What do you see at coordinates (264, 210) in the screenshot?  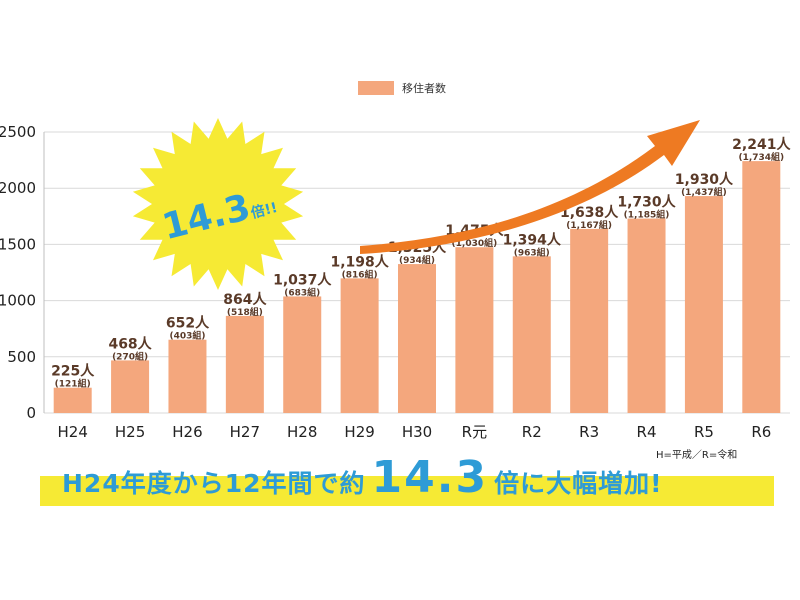 I see `burst-suffix: 倍!!` at bounding box center [264, 210].